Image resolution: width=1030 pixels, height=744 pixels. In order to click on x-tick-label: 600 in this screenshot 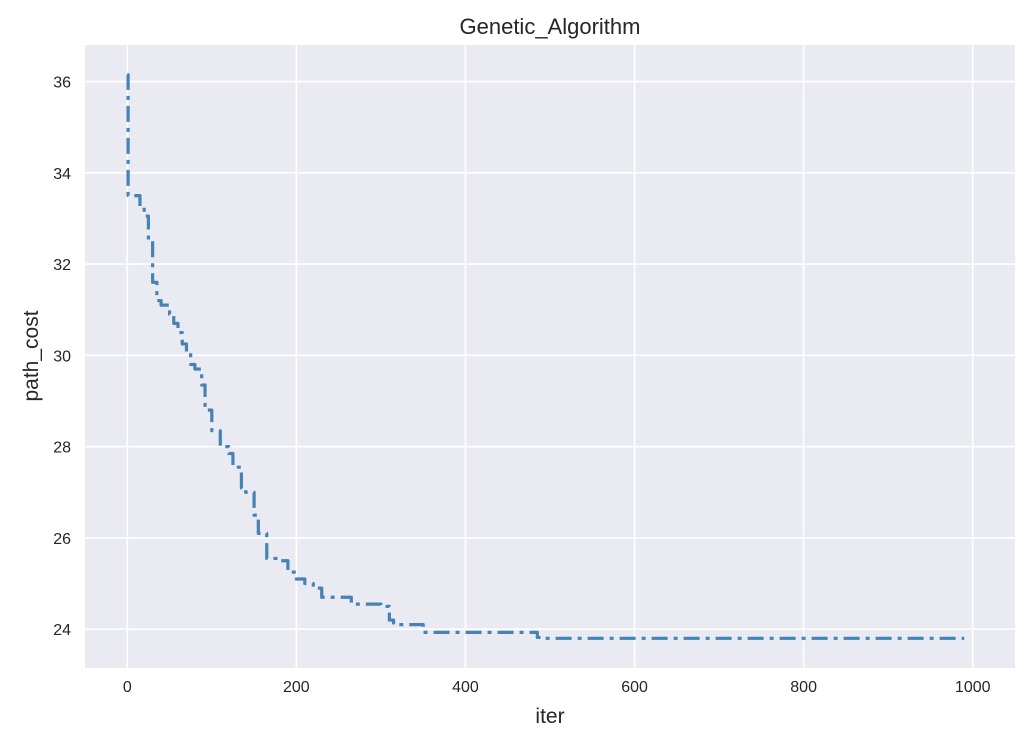, I will do `click(634, 687)`.